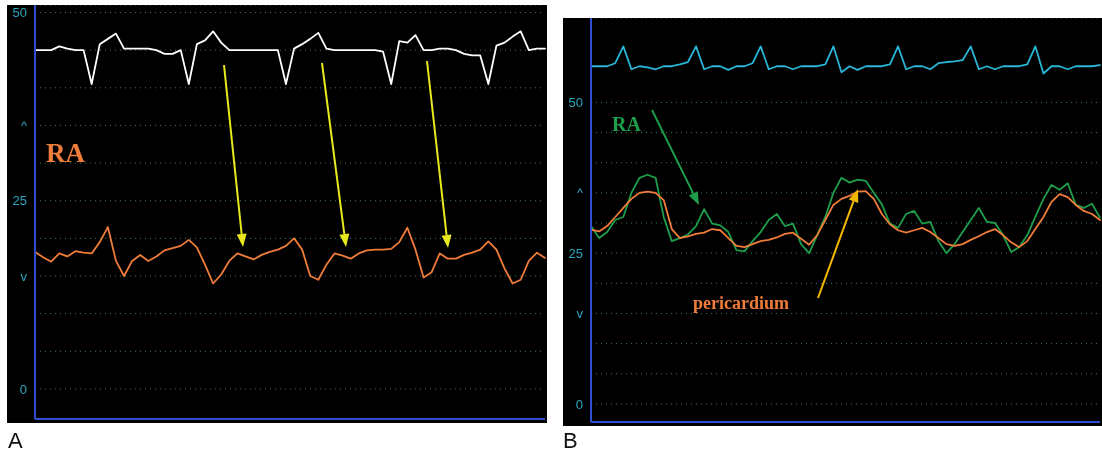  What do you see at coordinates (741, 303) in the screenshot?
I see `text: pericardium` at bounding box center [741, 303].